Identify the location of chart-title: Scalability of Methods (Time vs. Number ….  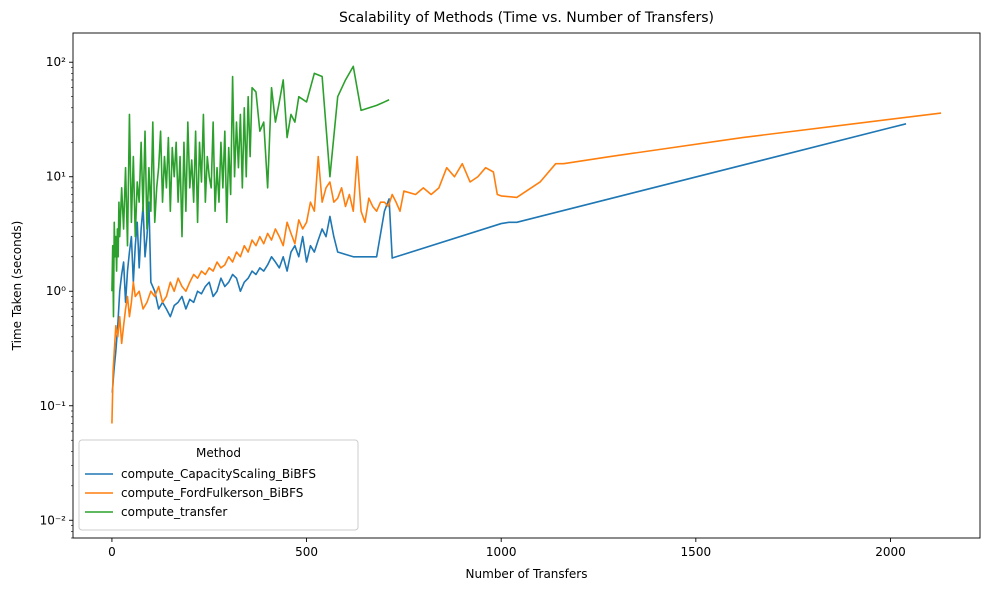
(526, 18).